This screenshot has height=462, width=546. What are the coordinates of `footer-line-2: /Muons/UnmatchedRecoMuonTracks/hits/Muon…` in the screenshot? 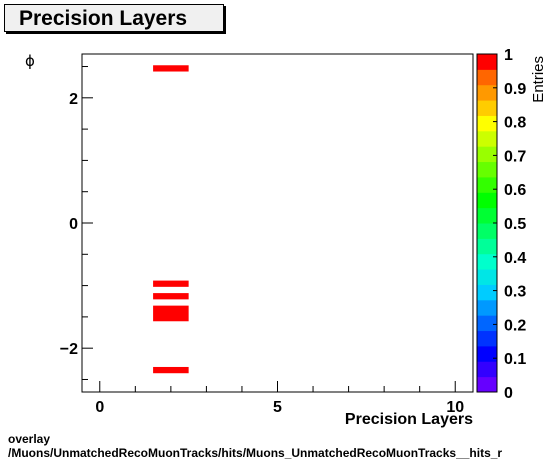 It's located at (255, 453).